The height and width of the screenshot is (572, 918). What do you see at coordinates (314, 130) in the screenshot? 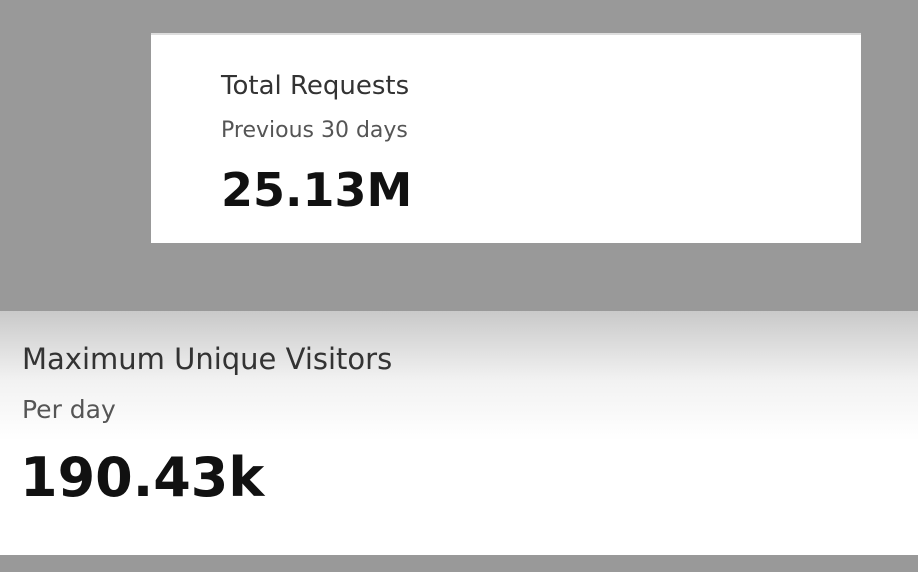
I see `card-subtitle: Previous 30 days` at bounding box center [314, 130].